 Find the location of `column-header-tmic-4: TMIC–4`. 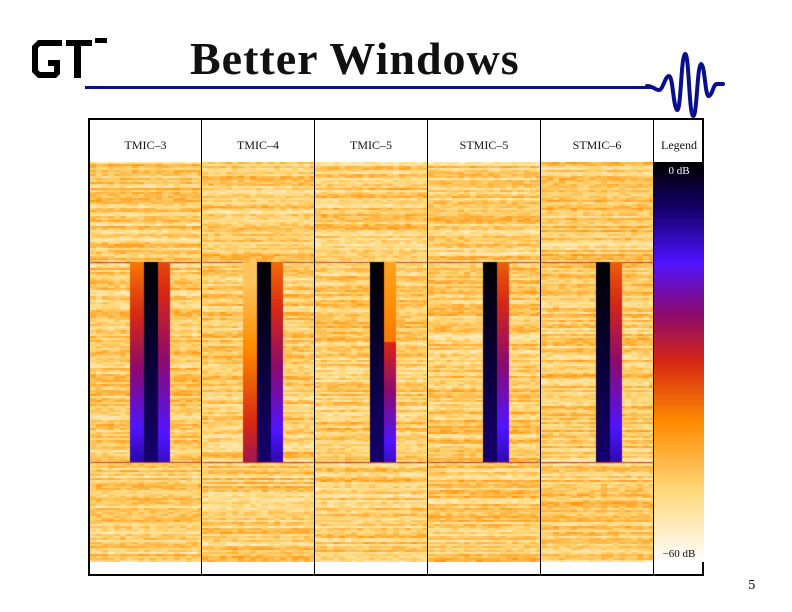

column-header-tmic-4: TMIC–4 is located at coordinates (258, 145).